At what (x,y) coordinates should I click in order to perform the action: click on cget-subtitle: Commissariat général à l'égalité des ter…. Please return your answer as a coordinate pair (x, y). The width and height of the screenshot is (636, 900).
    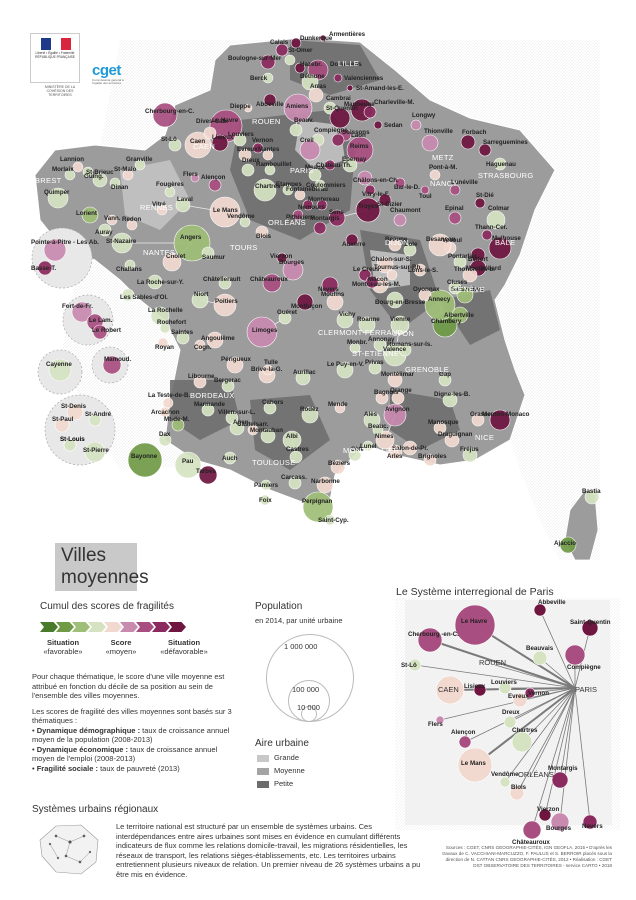
    Looking at the image, I should click on (108, 82).